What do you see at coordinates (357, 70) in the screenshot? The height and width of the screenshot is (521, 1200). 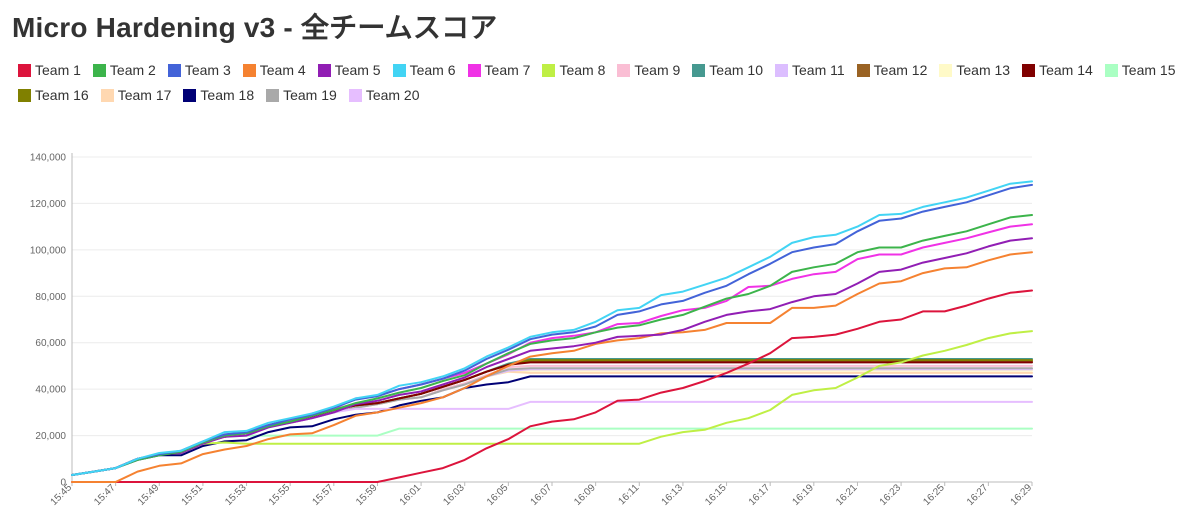 I see `legend-label: Team 5` at bounding box center [357, 70].